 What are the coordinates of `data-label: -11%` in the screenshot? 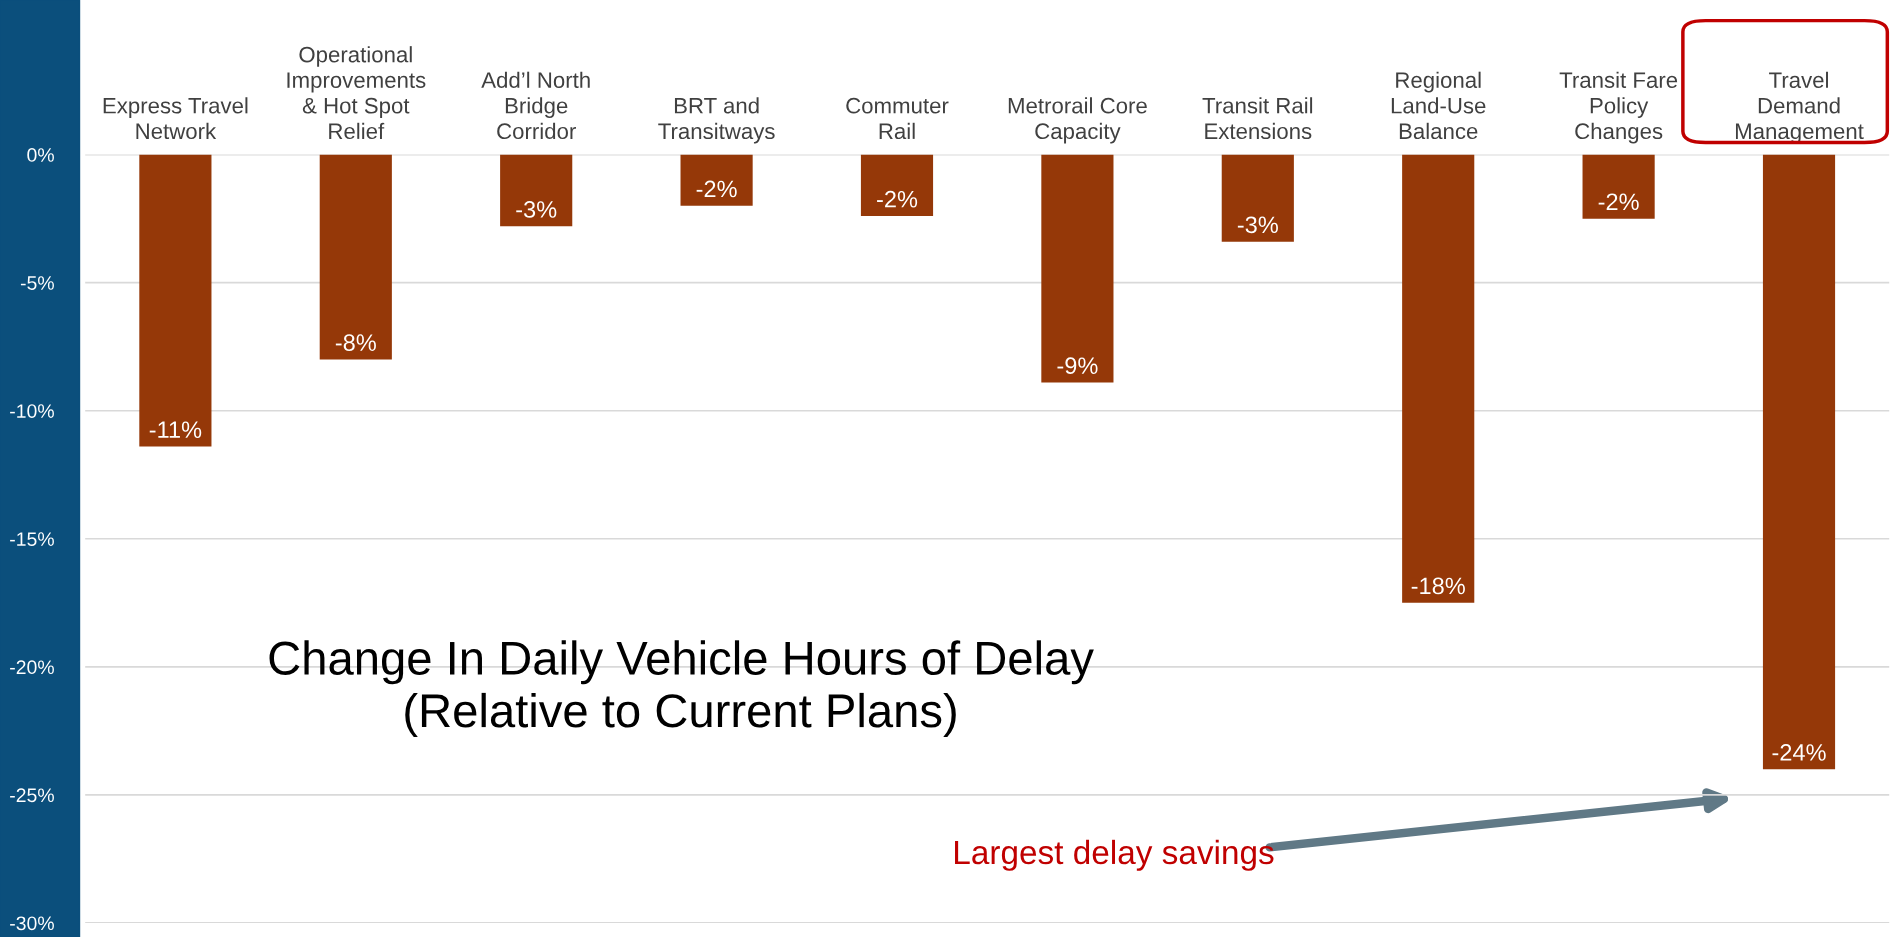 It's located at (175, 429).